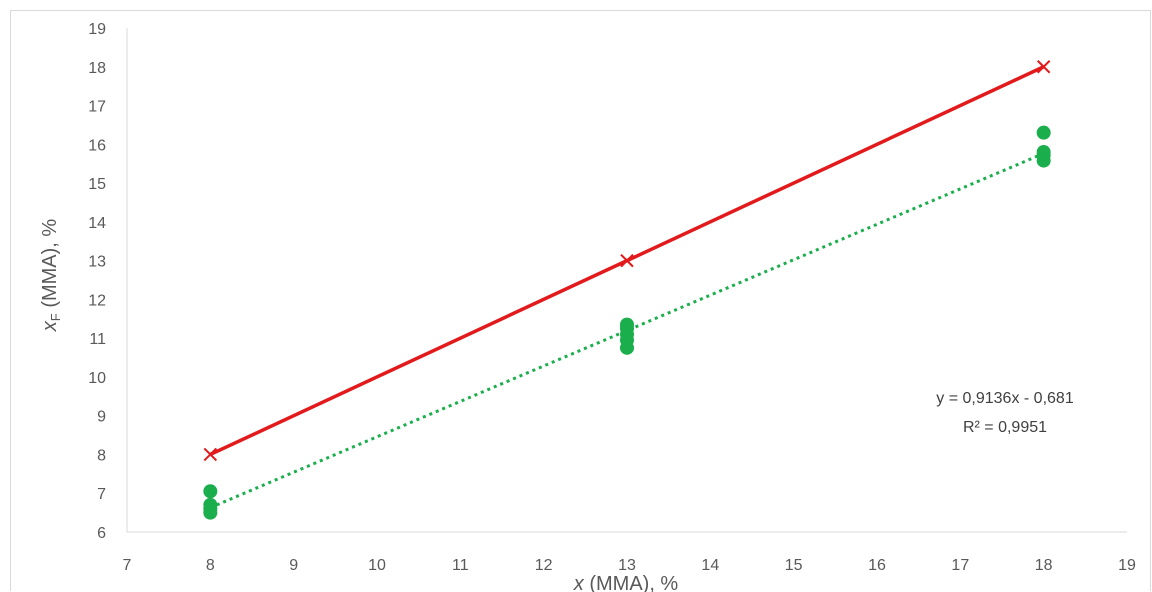  What do you see at coordinates (794, 565) in the screenshot?
I see `x-tick-label: 15` at bounding box center [794, 565].